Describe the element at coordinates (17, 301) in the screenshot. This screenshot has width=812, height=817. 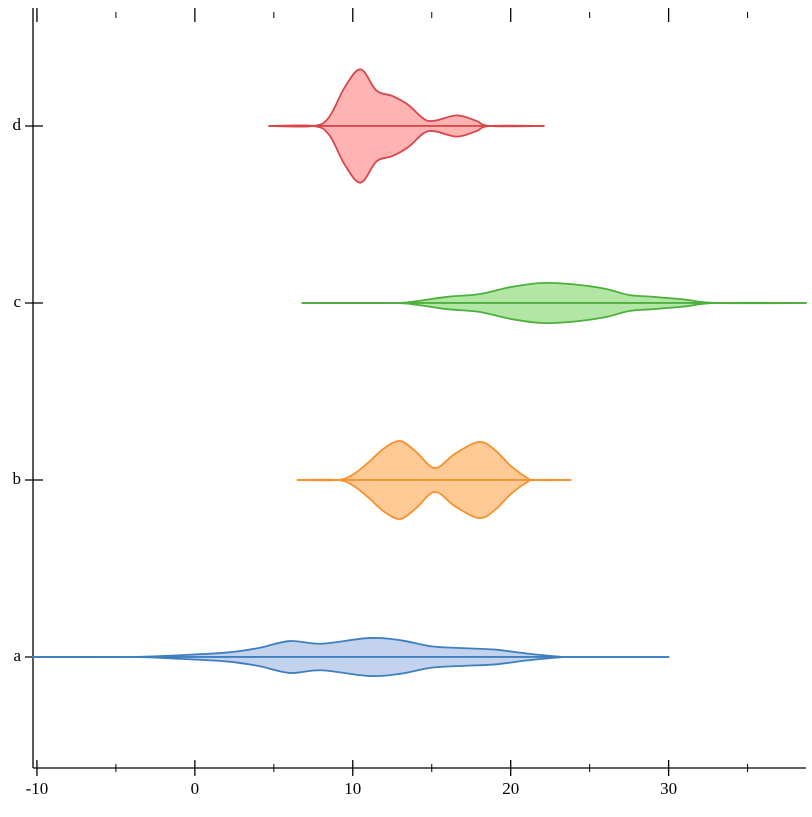
I see `y-tick-label: c` at that location.